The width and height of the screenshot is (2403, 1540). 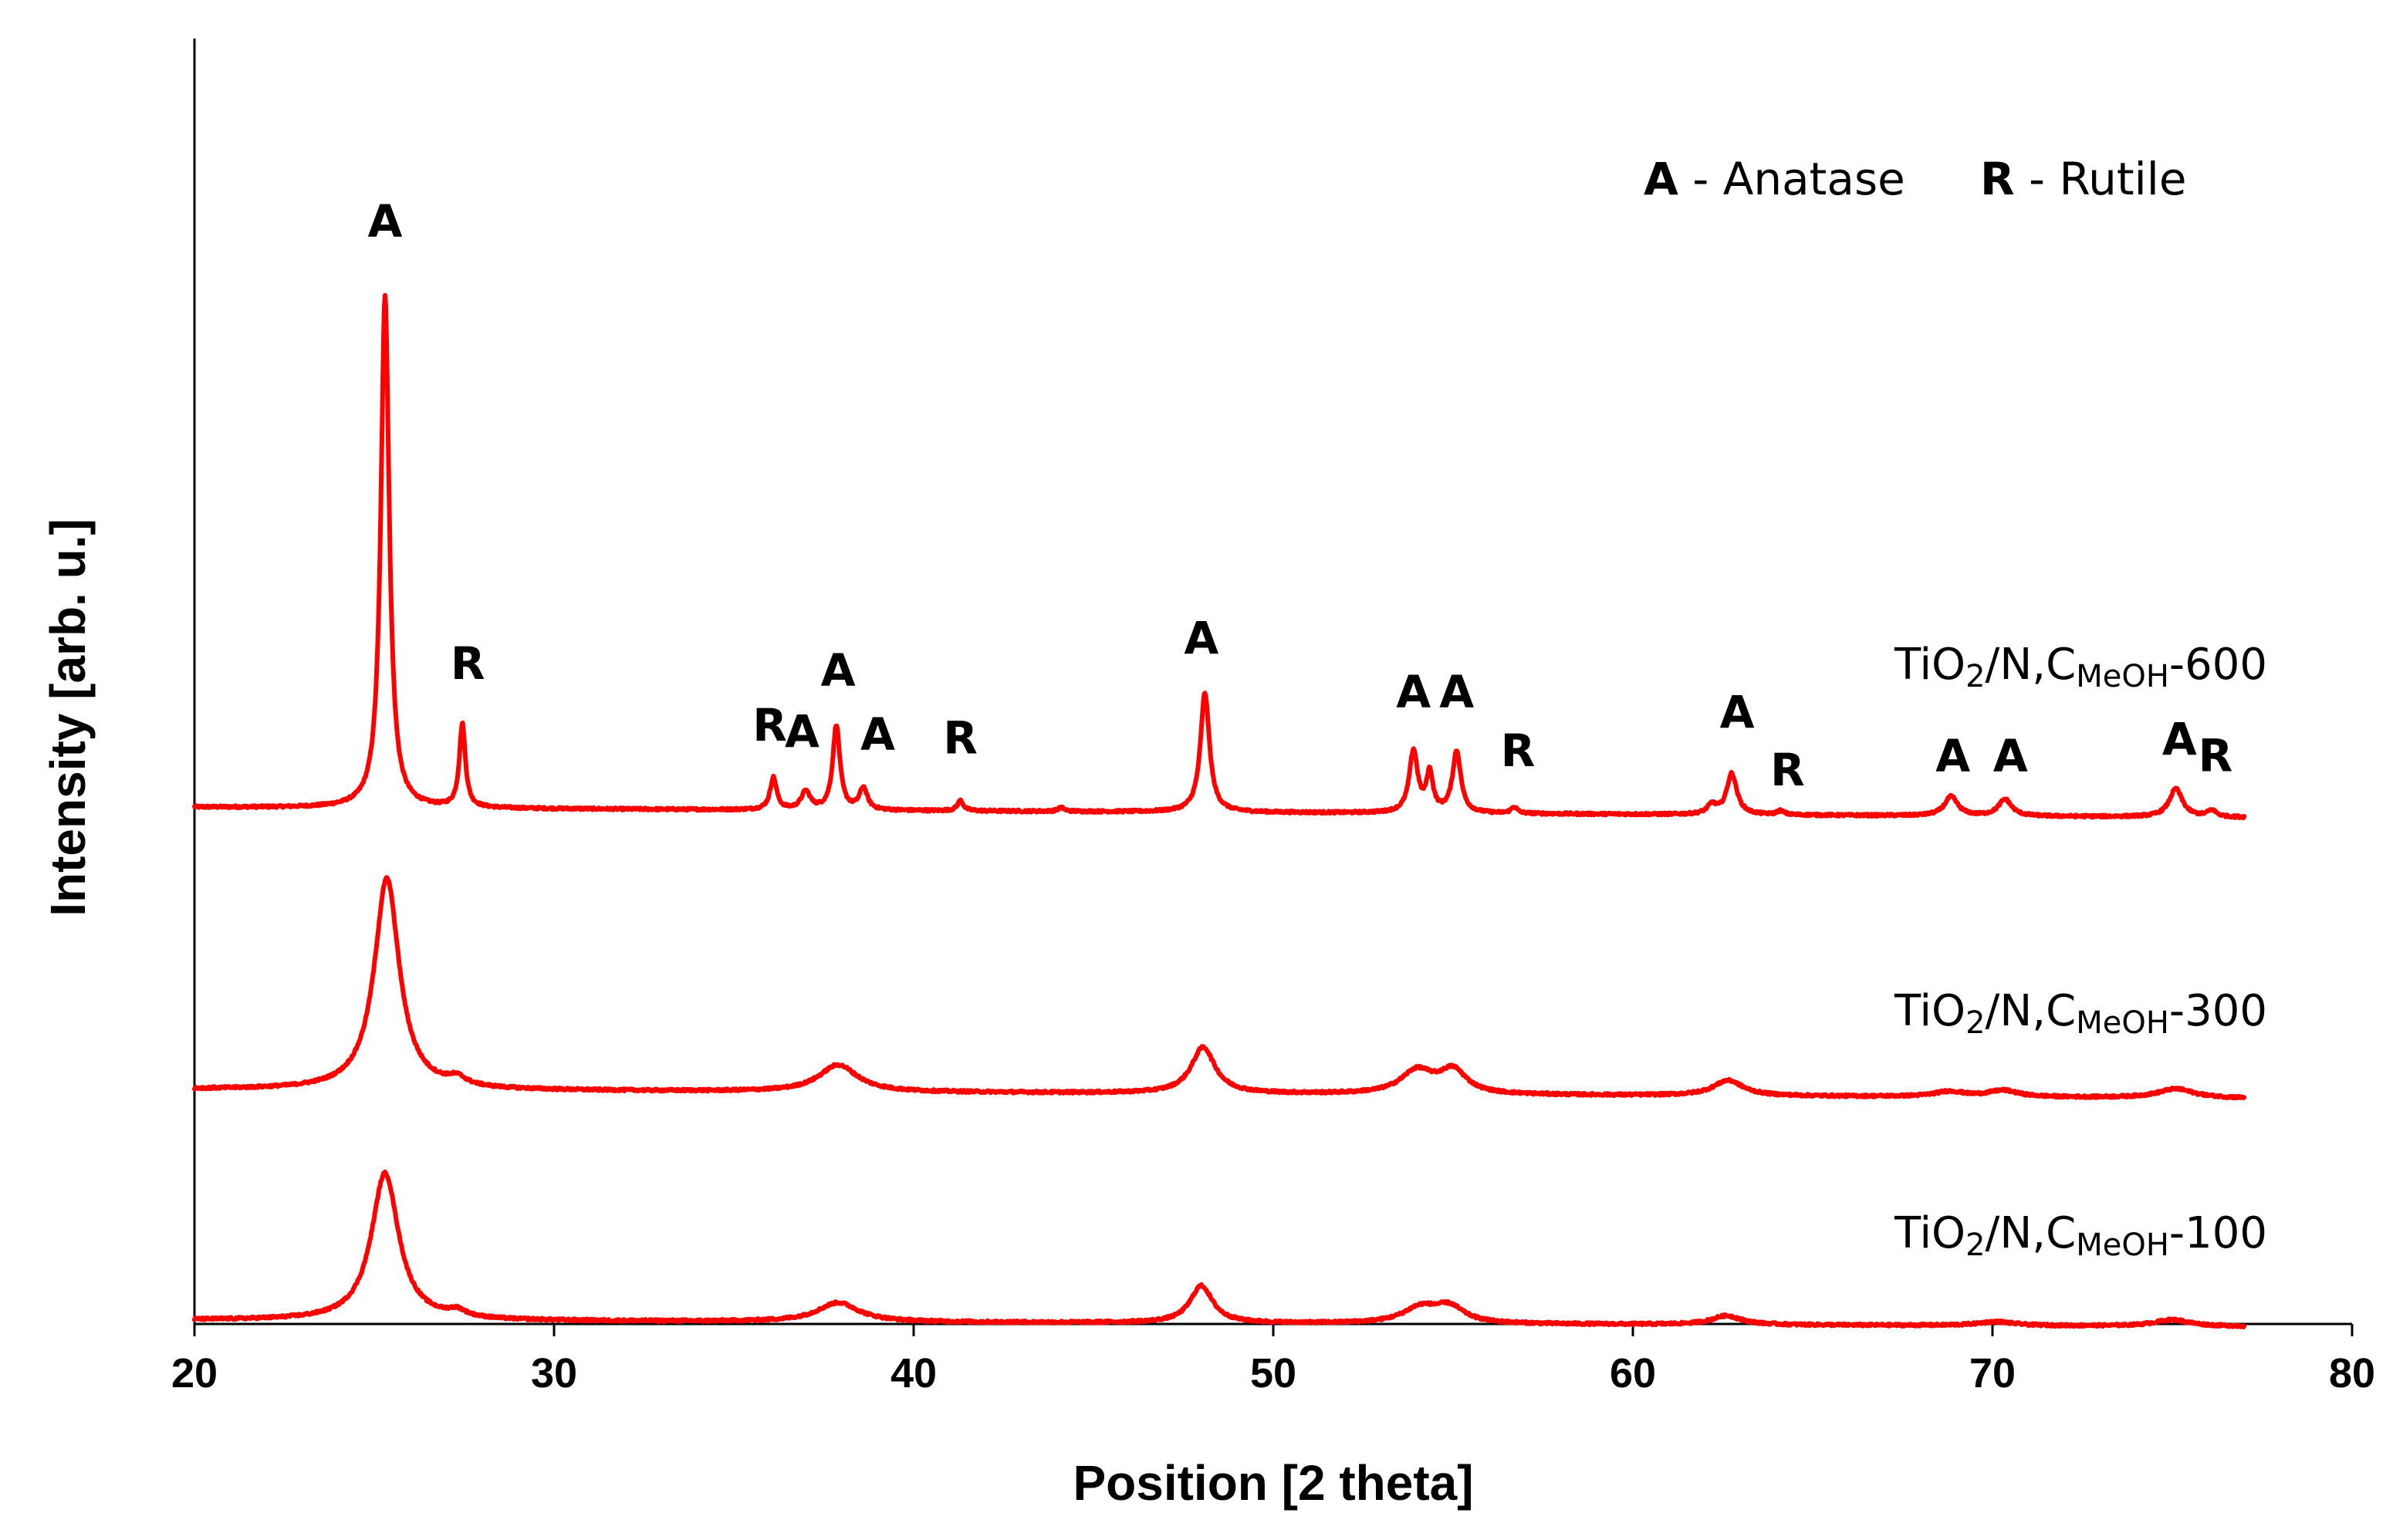 I want to click on x-tick-label: 20, so click(x=194, y=1373).